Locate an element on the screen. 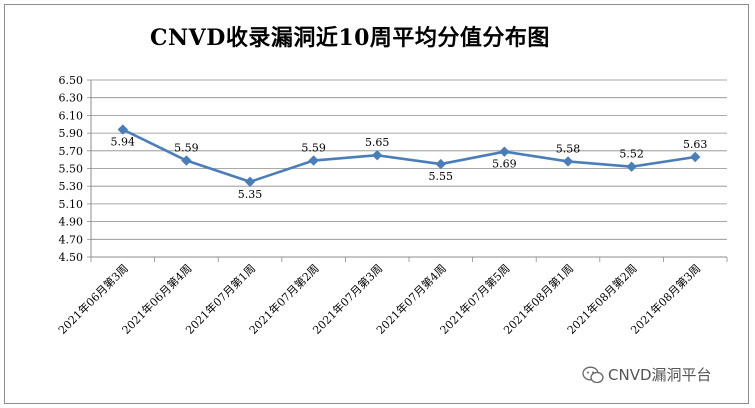 The width and height of the screenshot is (755, 408). x-tick-label: 2021年06月第4周 is located at coordinates (157, 299).